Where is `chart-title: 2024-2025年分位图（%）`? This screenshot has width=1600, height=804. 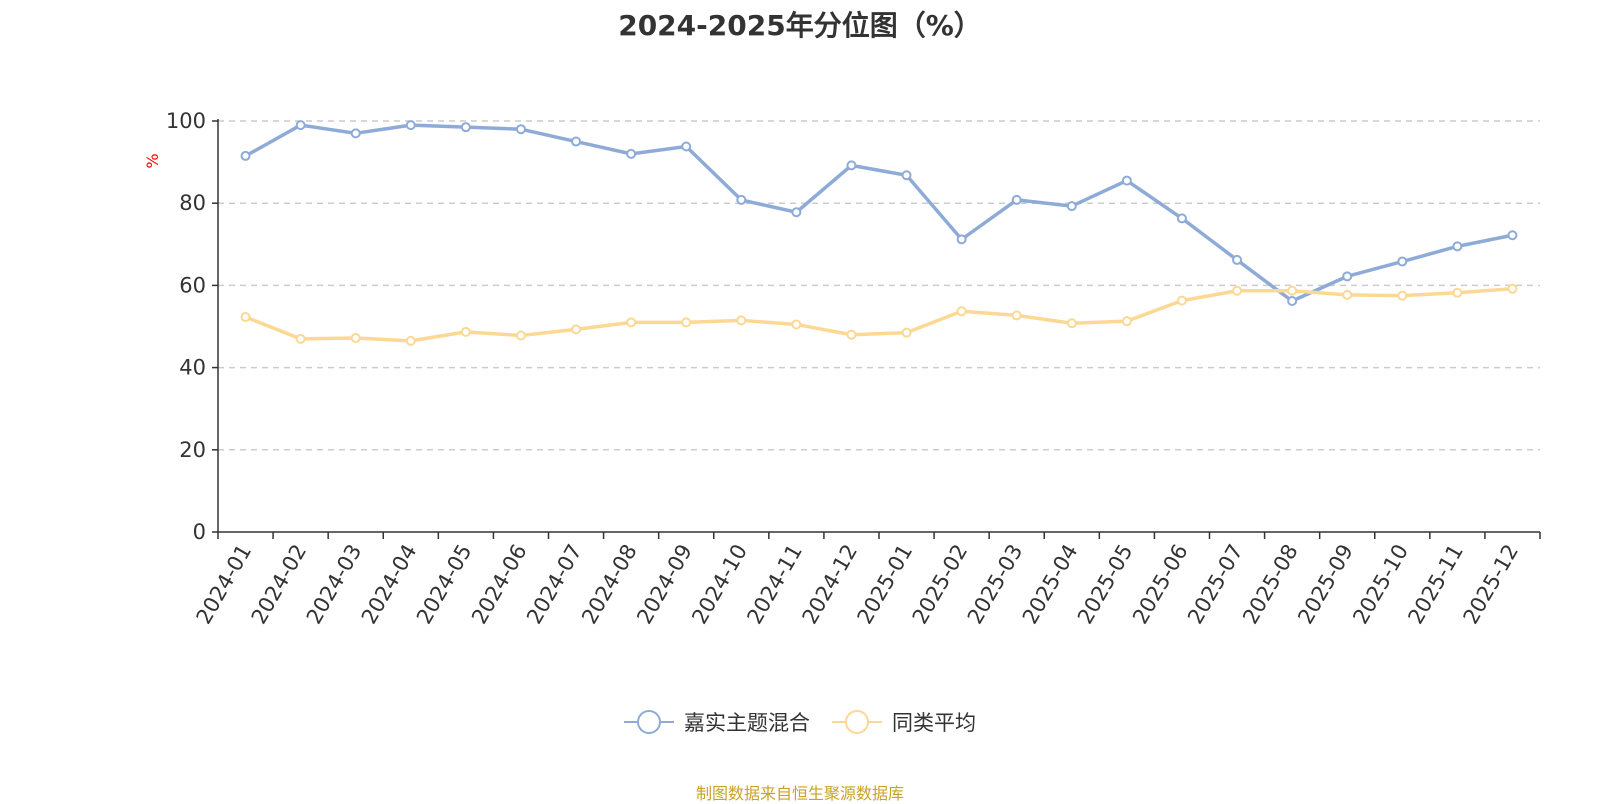 chart-title: 2024-2025年分位图（%） is located at coordinates (800, 25).